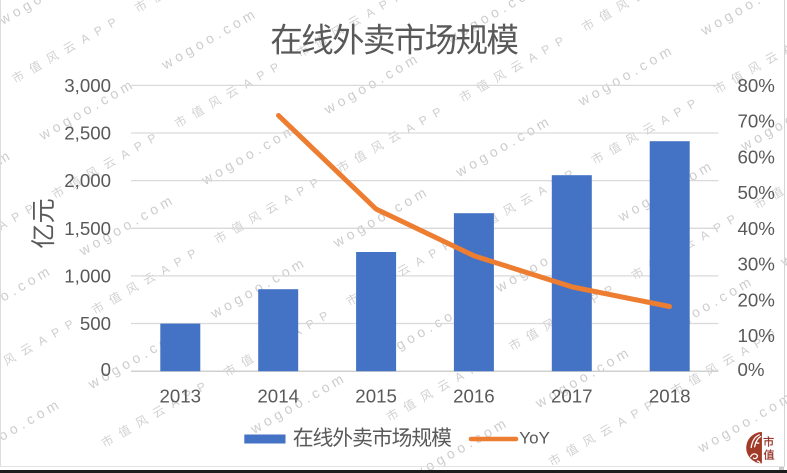 This screenshot has width=787, height=473. What do you see at coordinates (756, 121) in the screenshot?
I see `svg-text: 70%` at bounding box center [756, 121].